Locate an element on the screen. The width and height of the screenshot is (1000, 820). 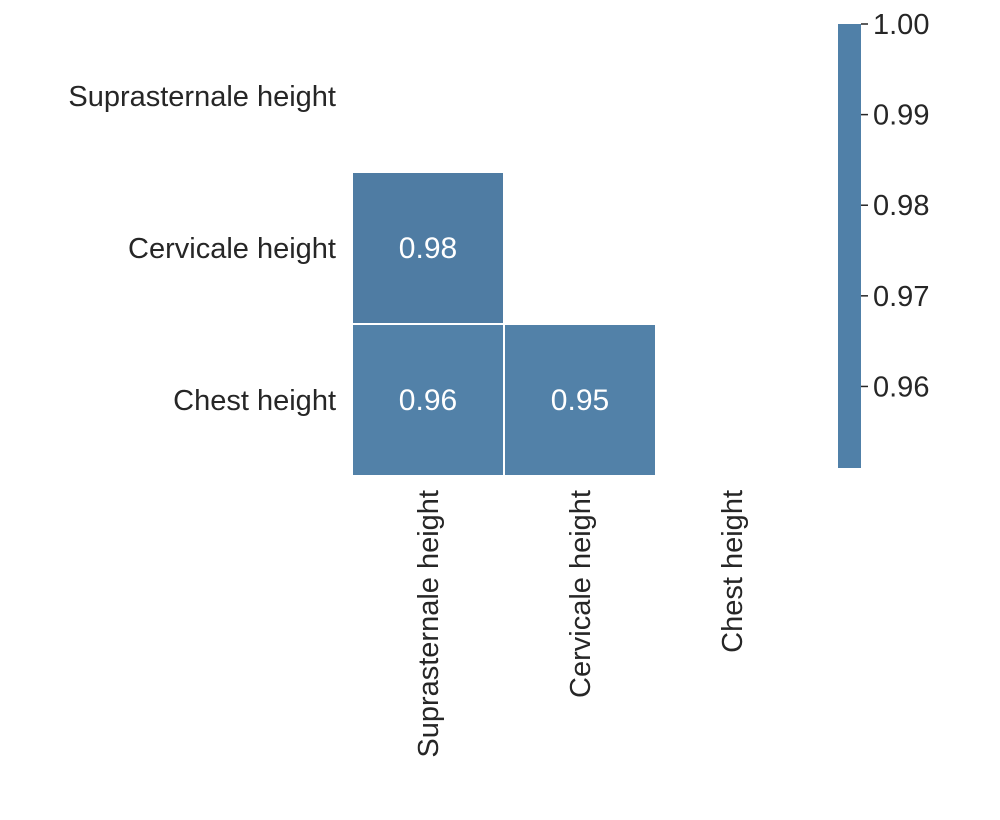
colorbar-tick-label: 0.97 is located at coordinates (901, 297).